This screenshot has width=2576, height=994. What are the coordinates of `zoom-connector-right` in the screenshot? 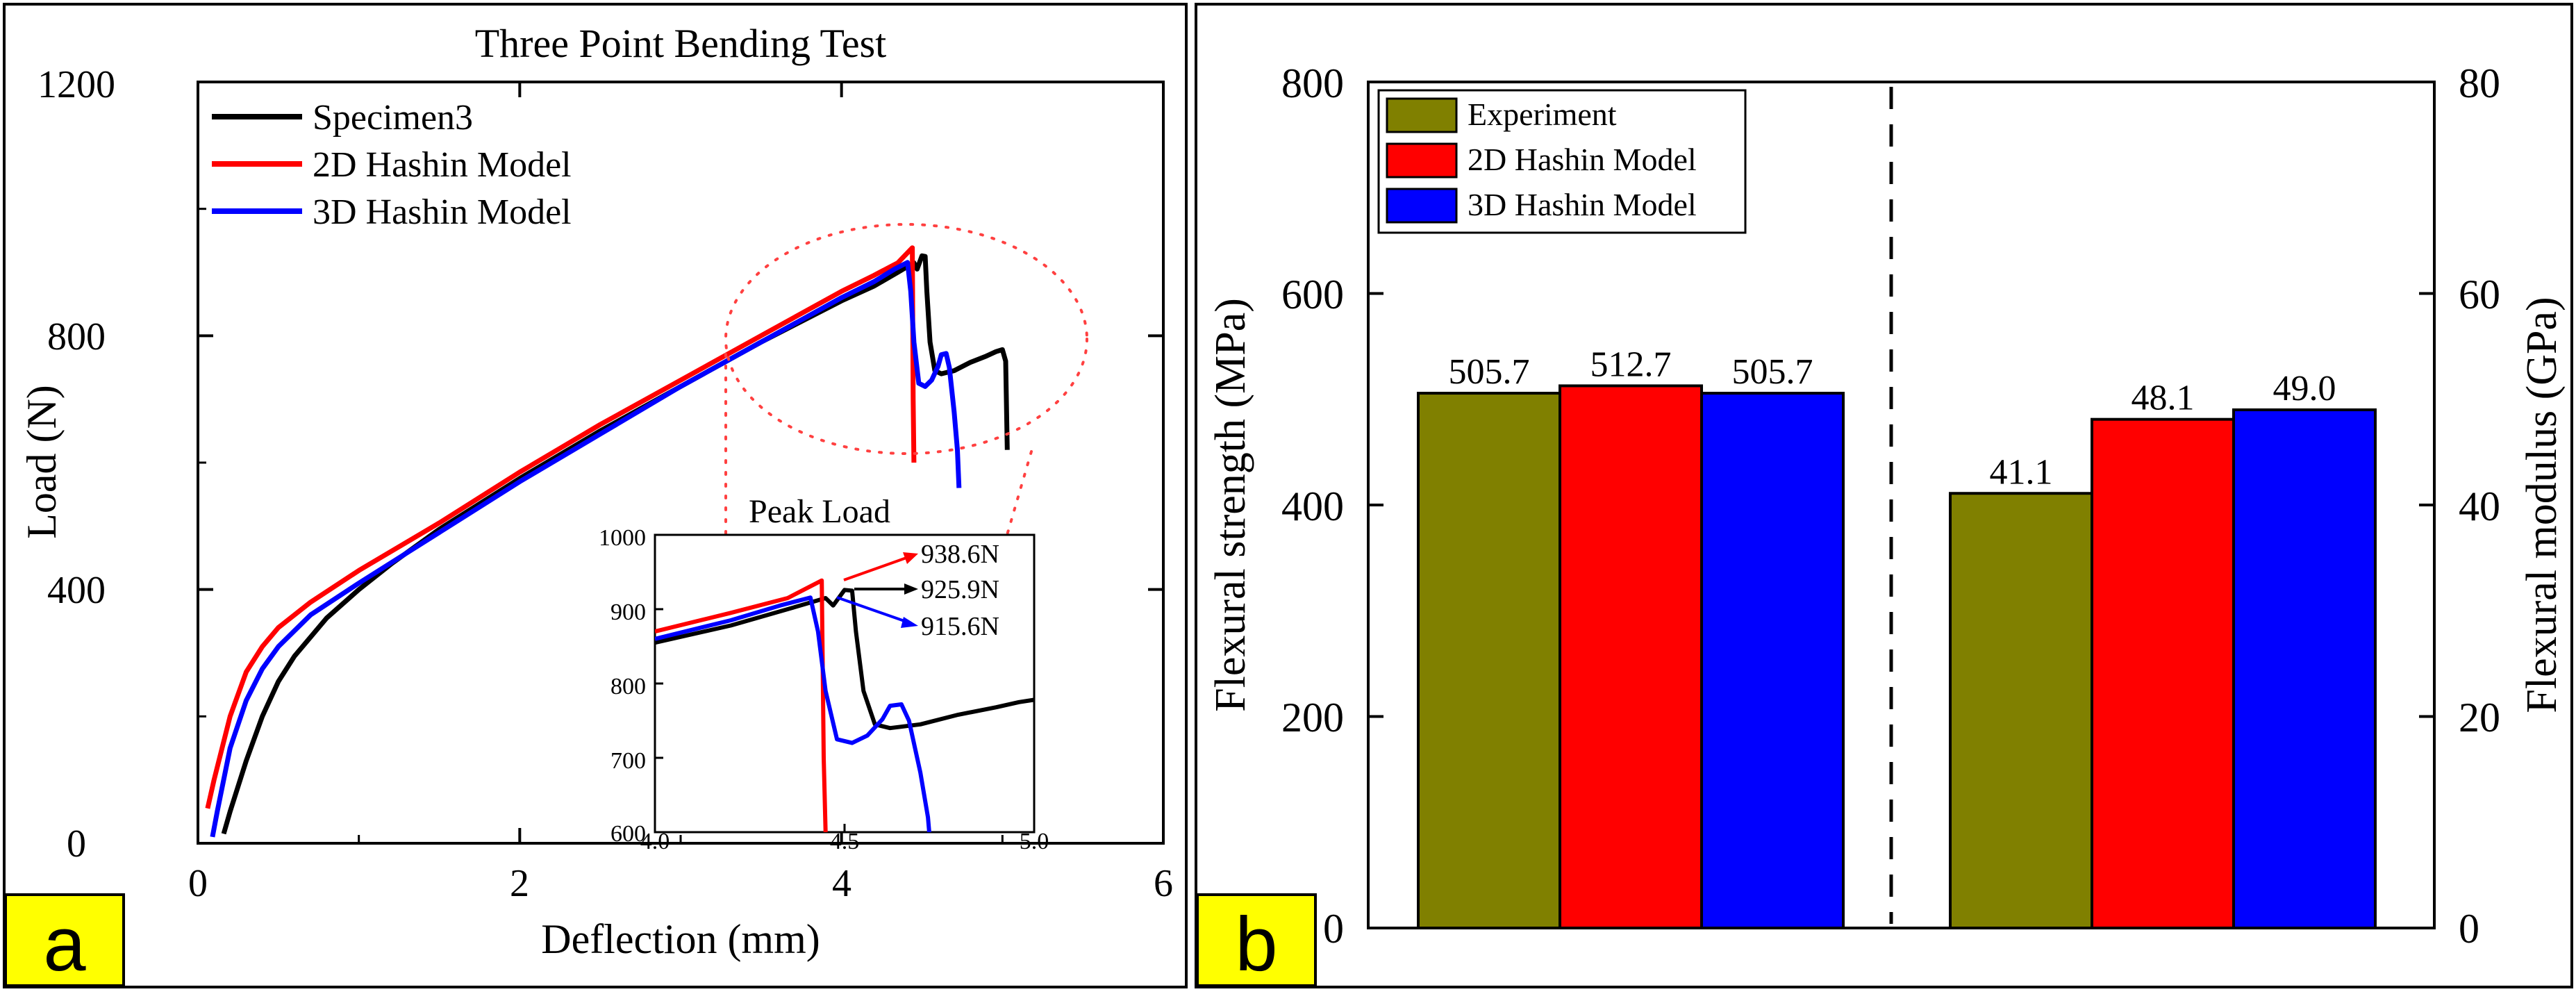 It's located at (1019, 493).